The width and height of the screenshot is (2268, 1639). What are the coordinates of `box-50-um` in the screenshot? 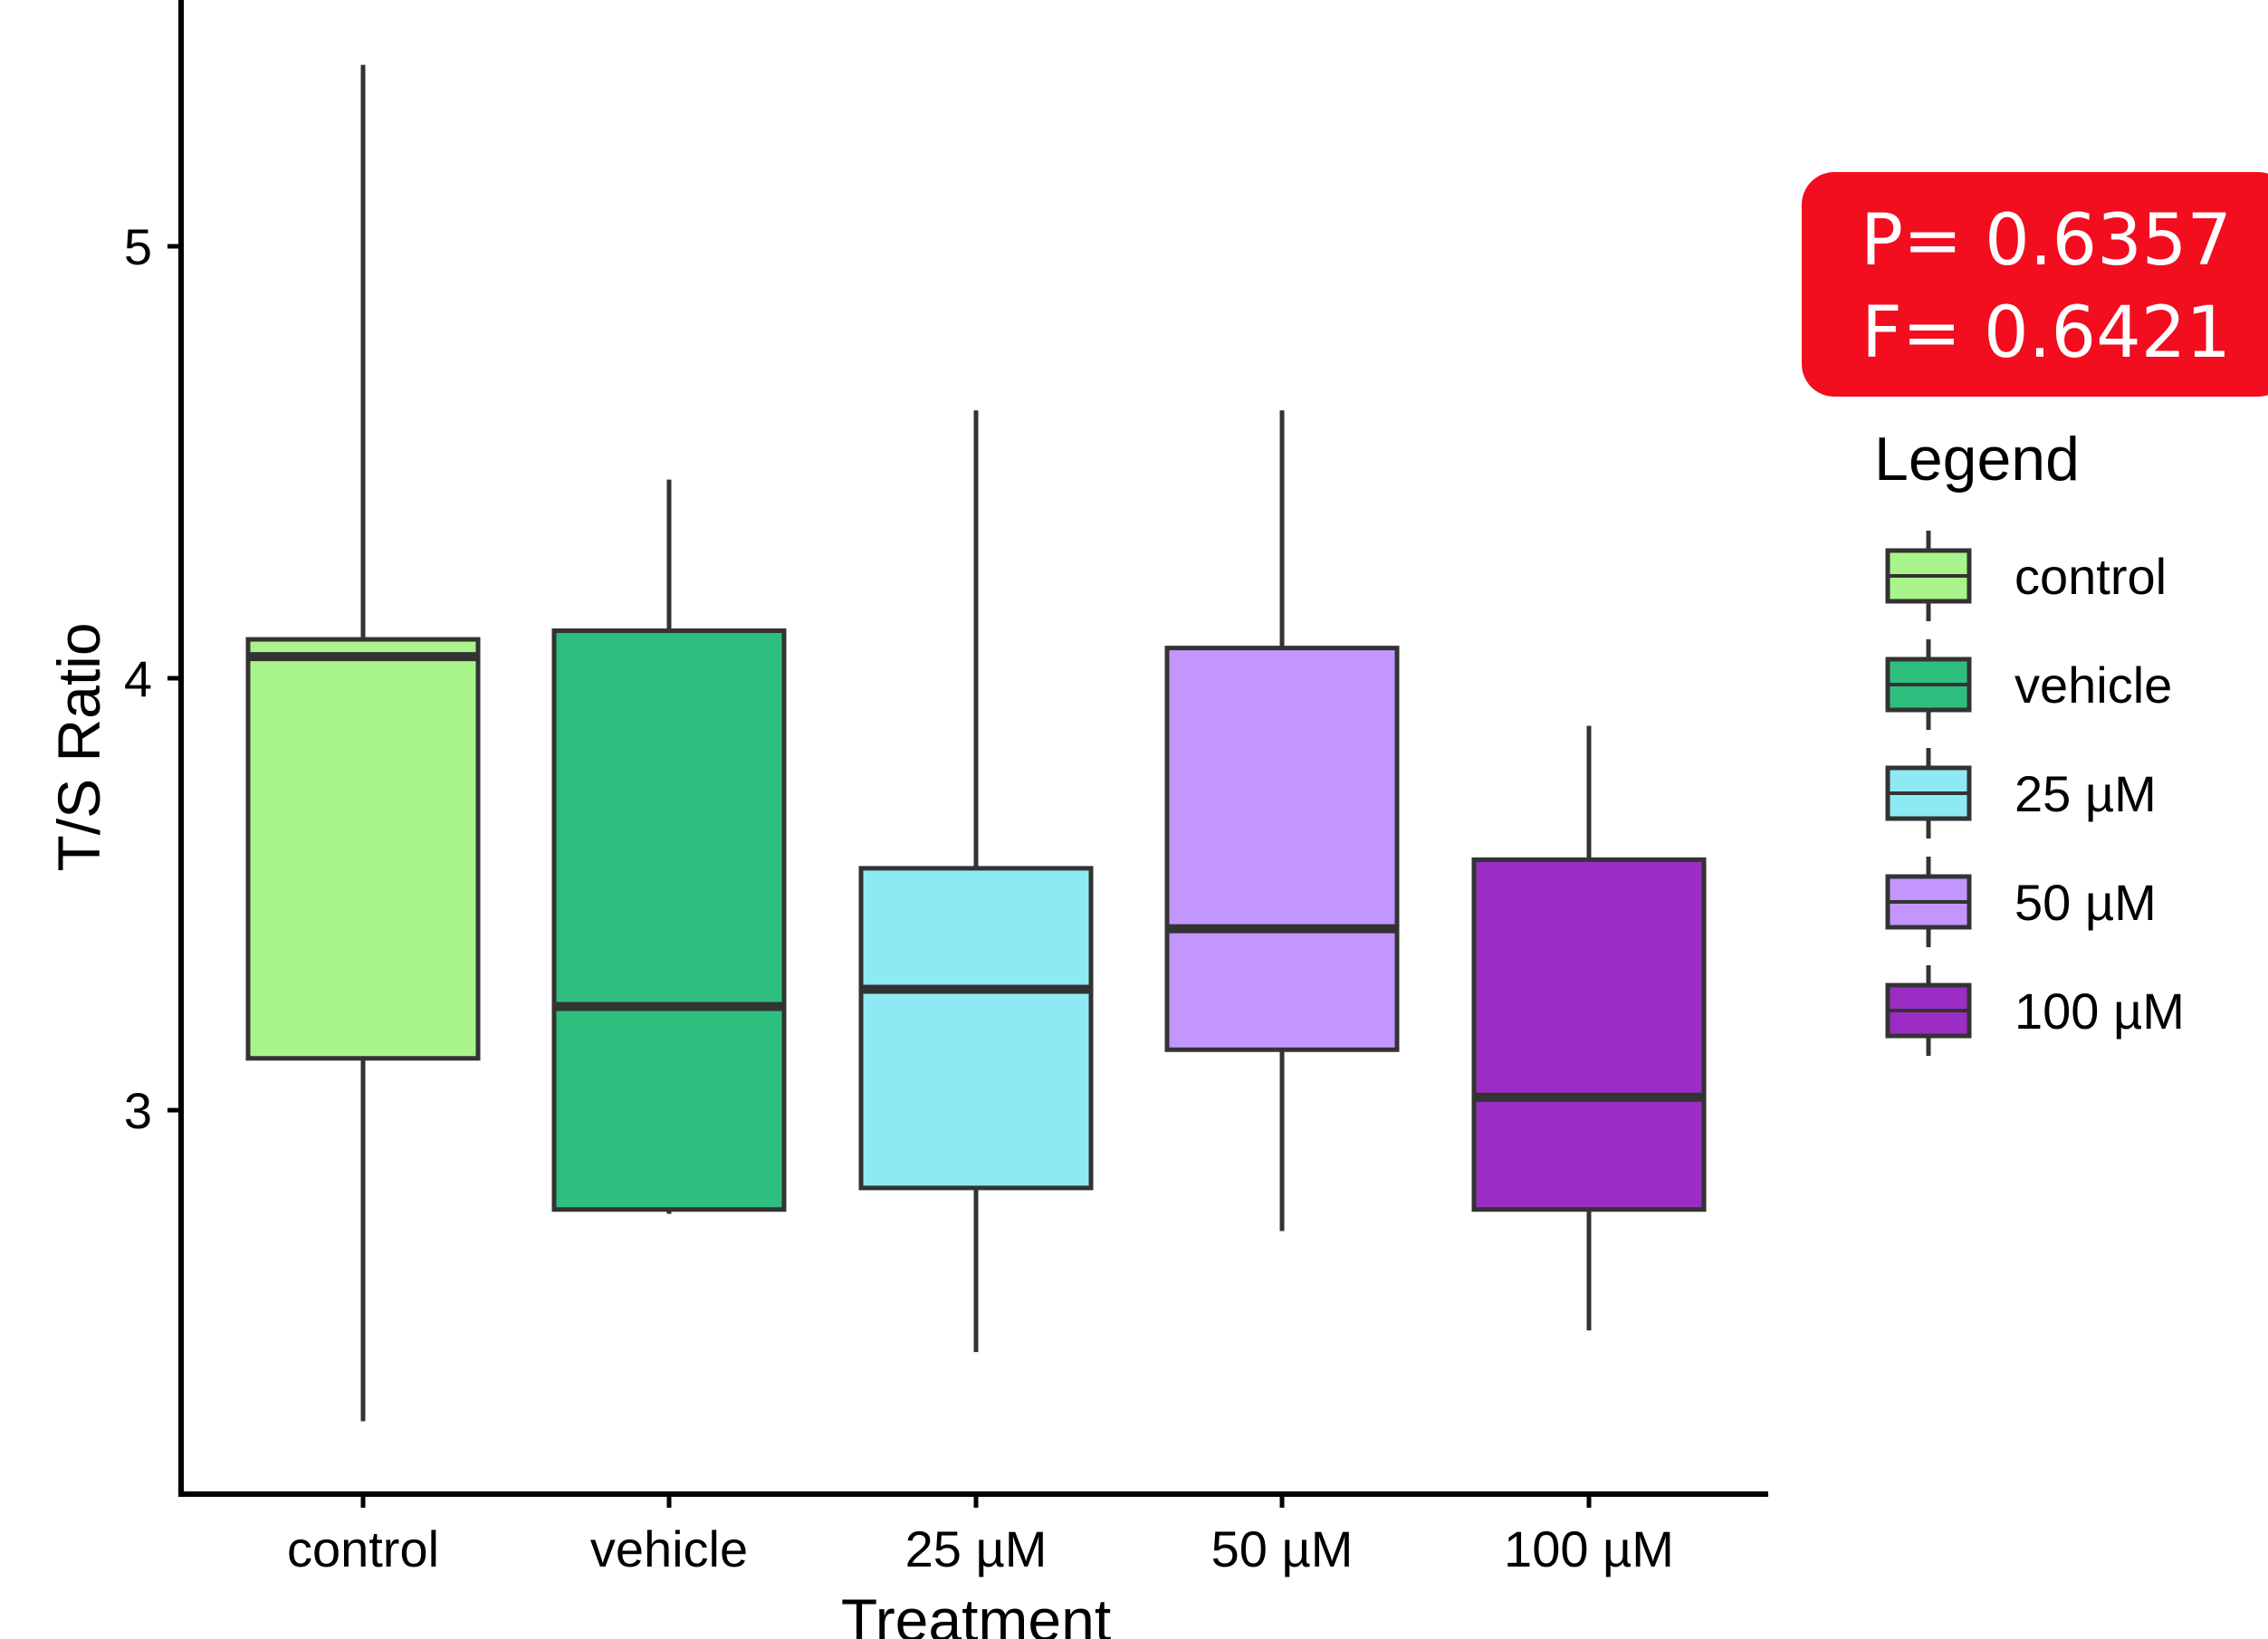 It's located at (1282, 821).